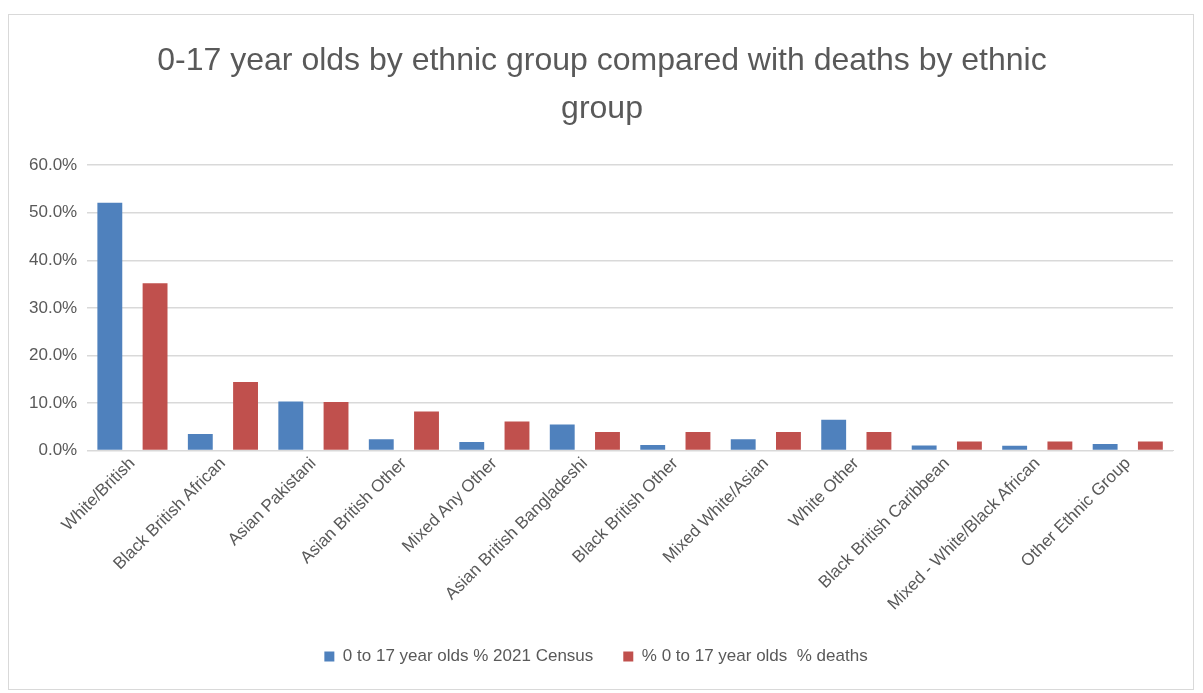  I want to click on y-tick-label: 50.0%, so click(53, 212).